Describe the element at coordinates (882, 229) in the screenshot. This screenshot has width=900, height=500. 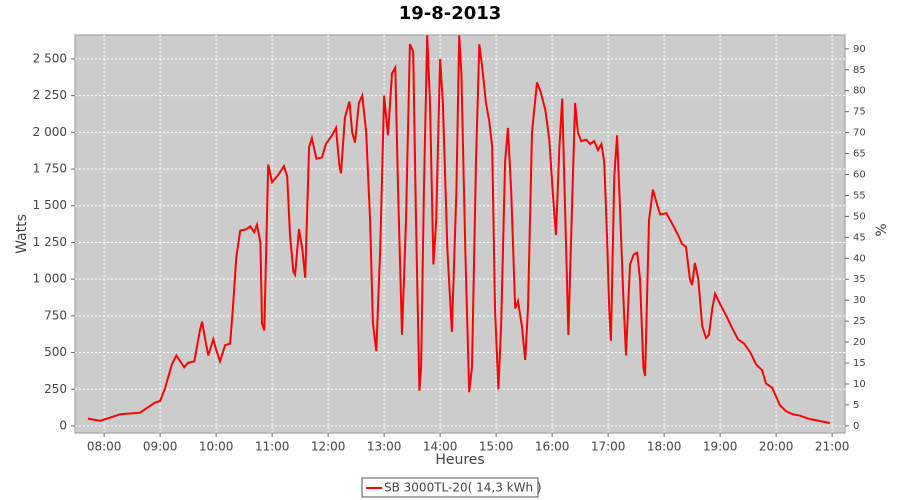
I see `y2-axis-label: %` at that location.